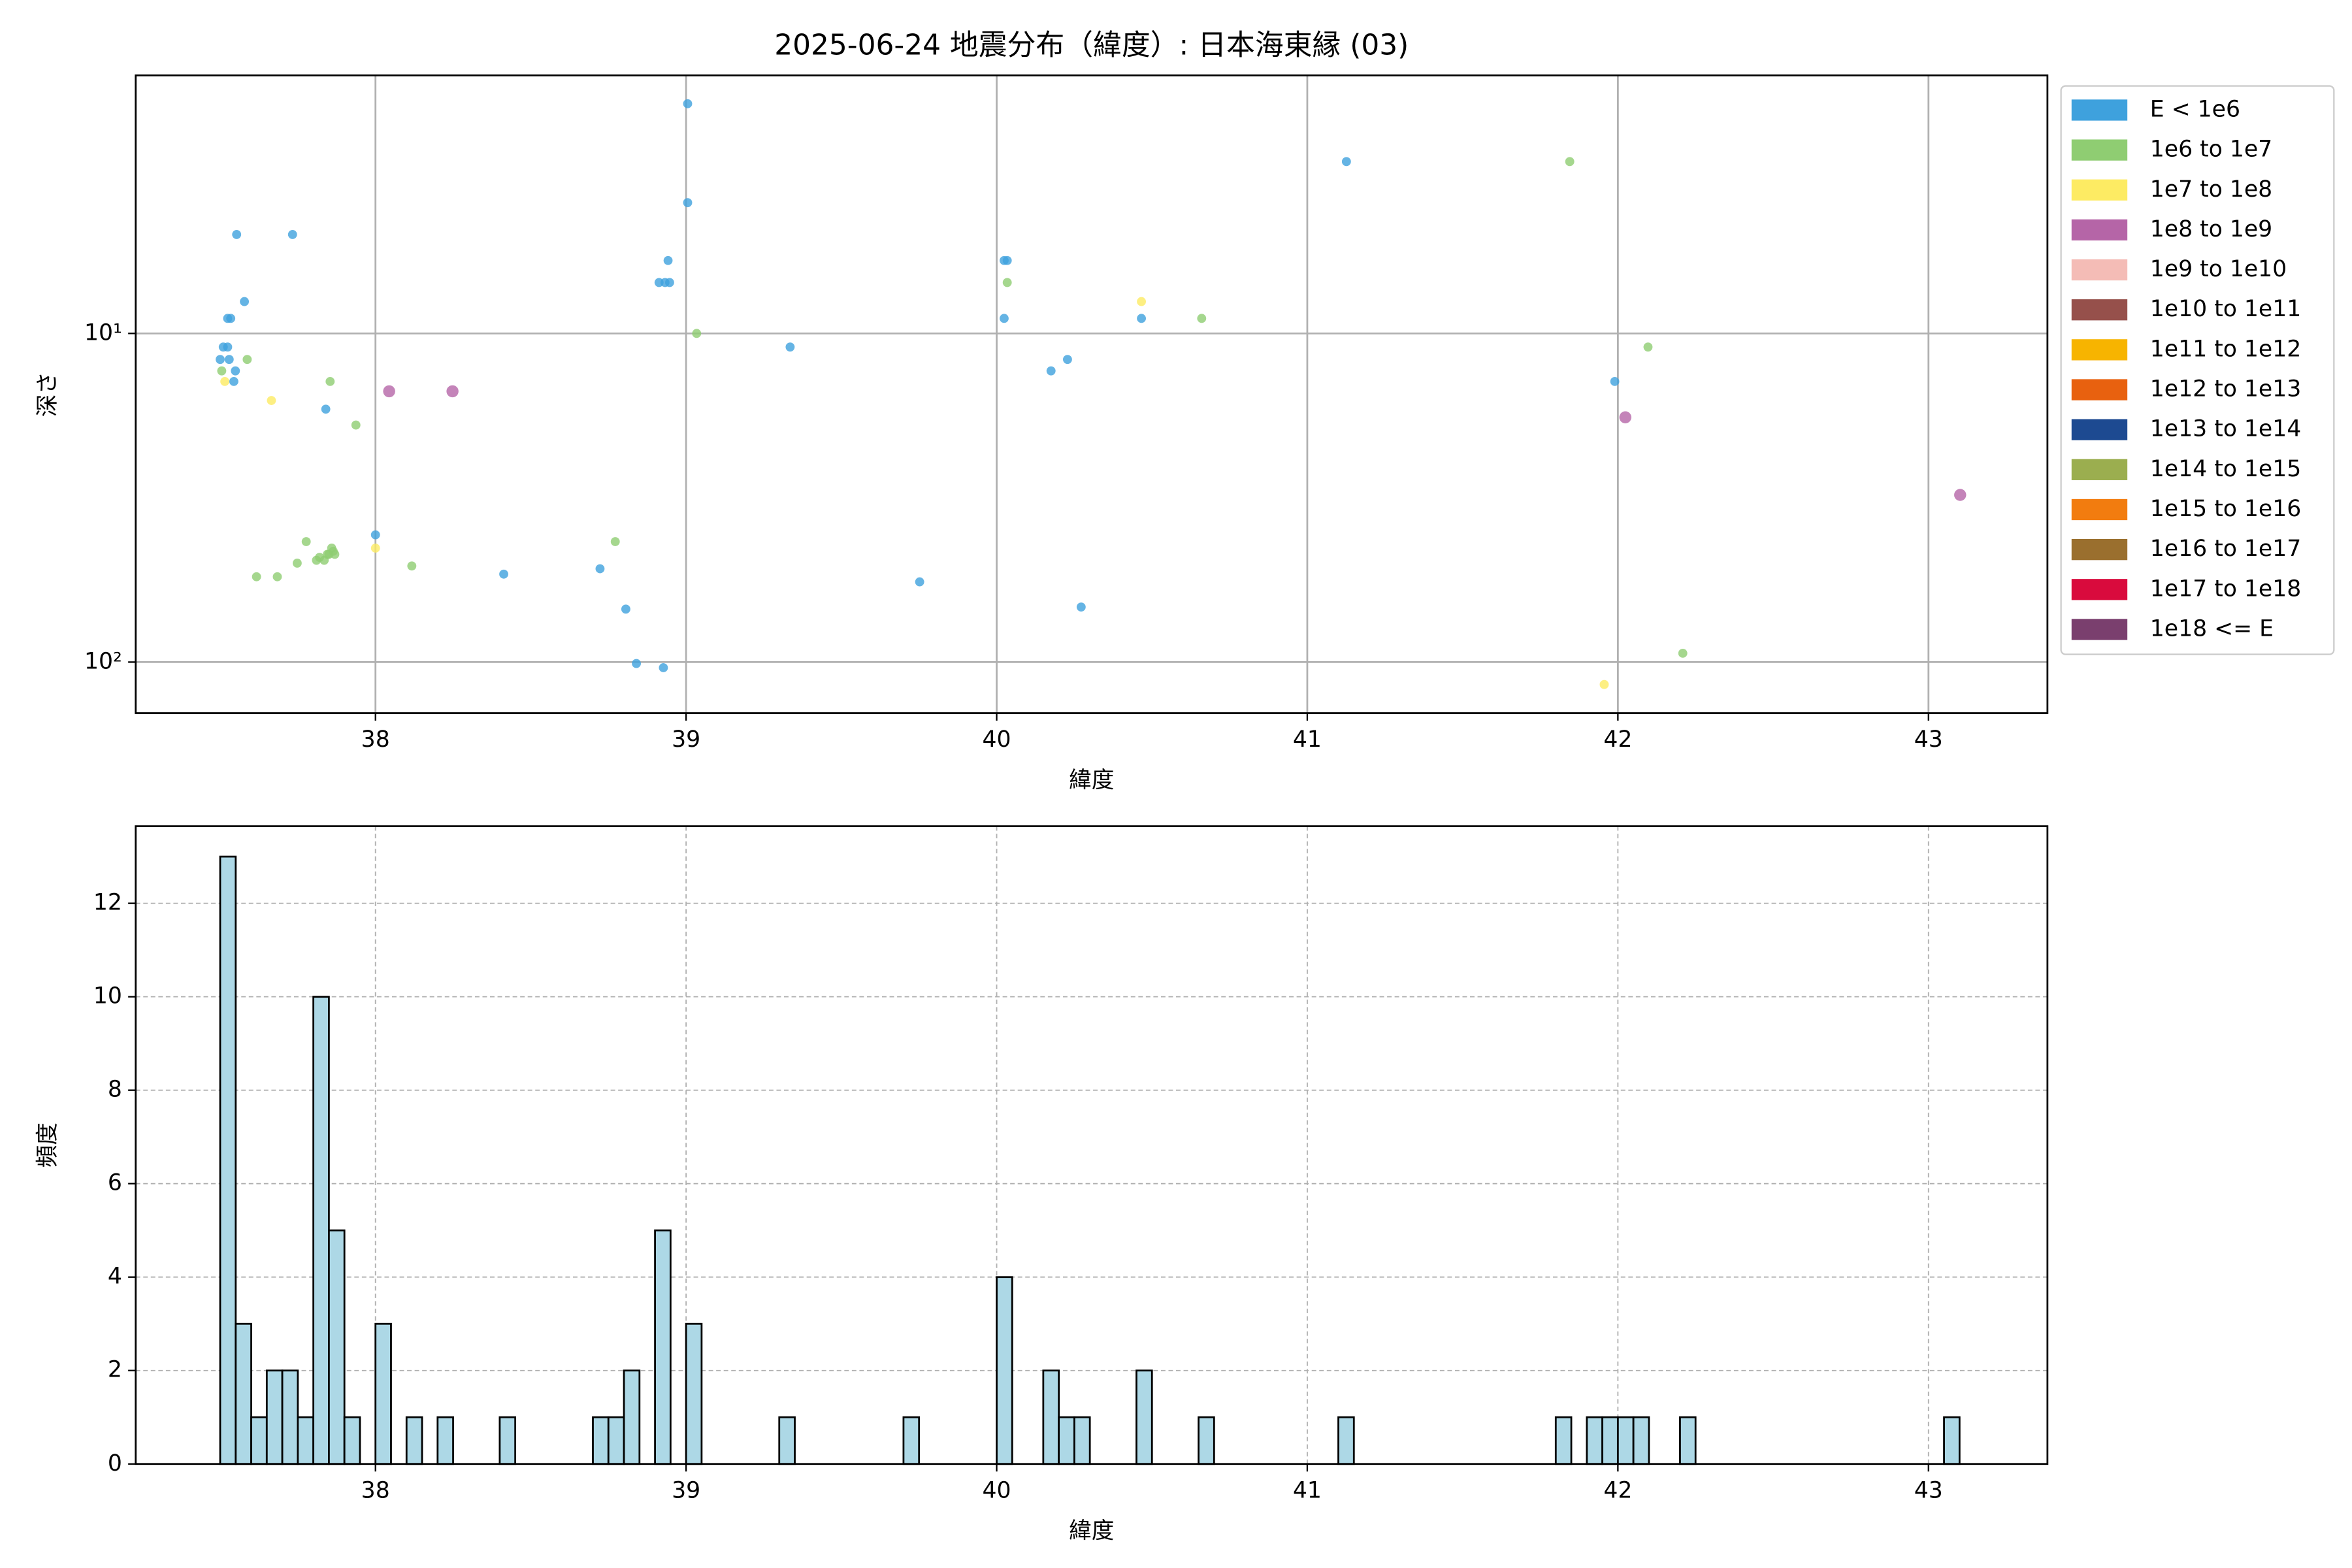  I want to click on legend-label: 1e11 to 1e12, so click(2225, 349).